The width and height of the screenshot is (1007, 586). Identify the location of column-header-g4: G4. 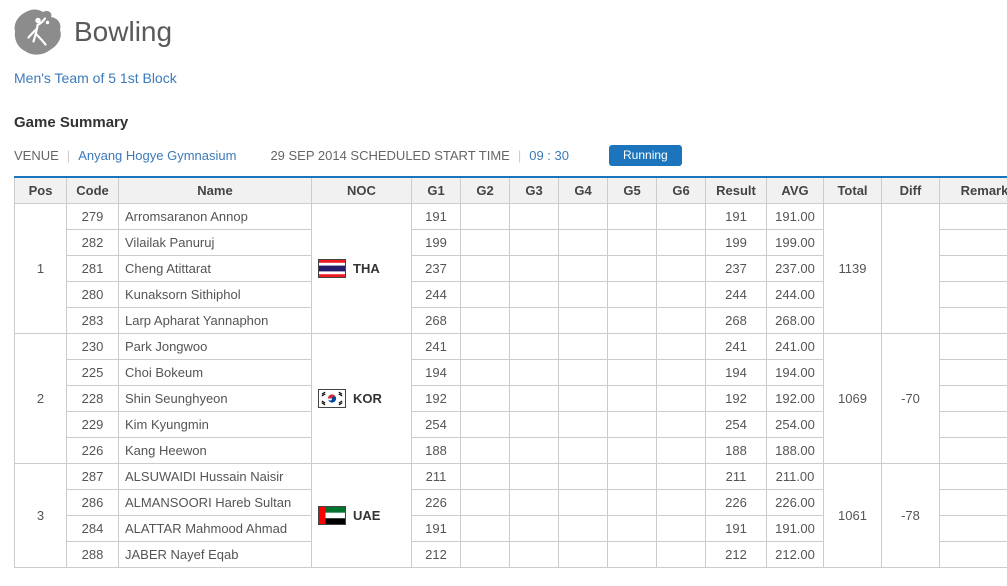
(583, 190).